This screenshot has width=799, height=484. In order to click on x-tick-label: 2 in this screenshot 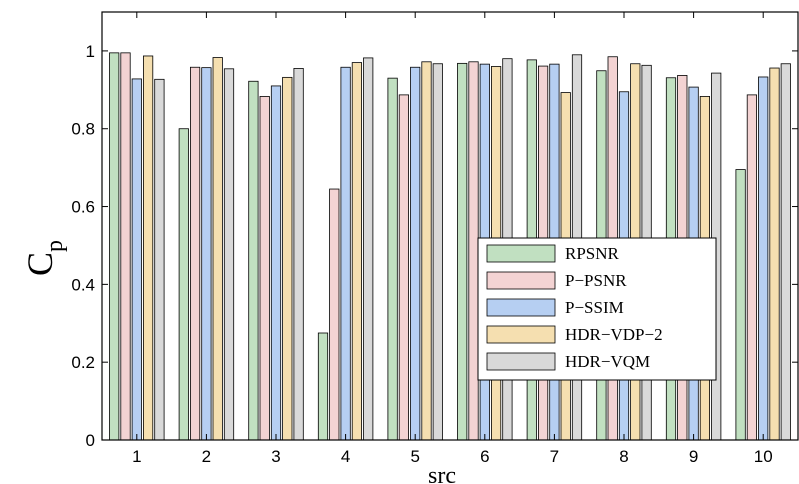, I will do `click(206, 456)`.